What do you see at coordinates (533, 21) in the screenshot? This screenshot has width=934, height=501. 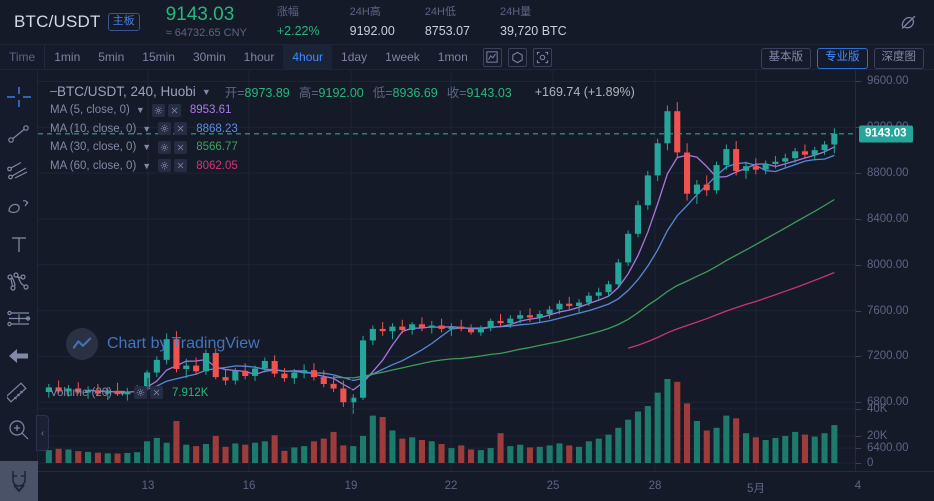 I see `stat-3: 24H量 39,720 BTC` at bounding box center [533, 21].